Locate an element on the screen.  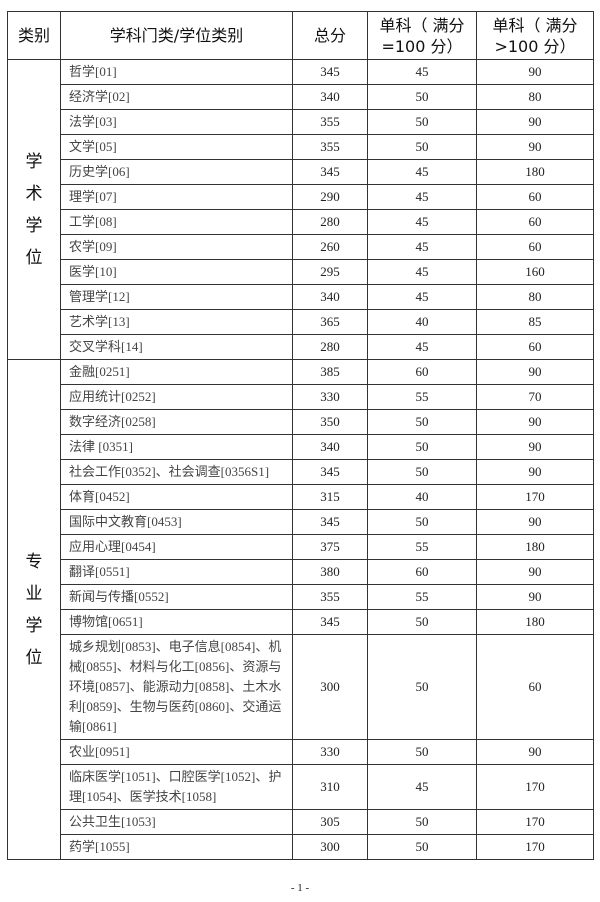
category-label: 专业学位 is located at coordinates (34, 609).